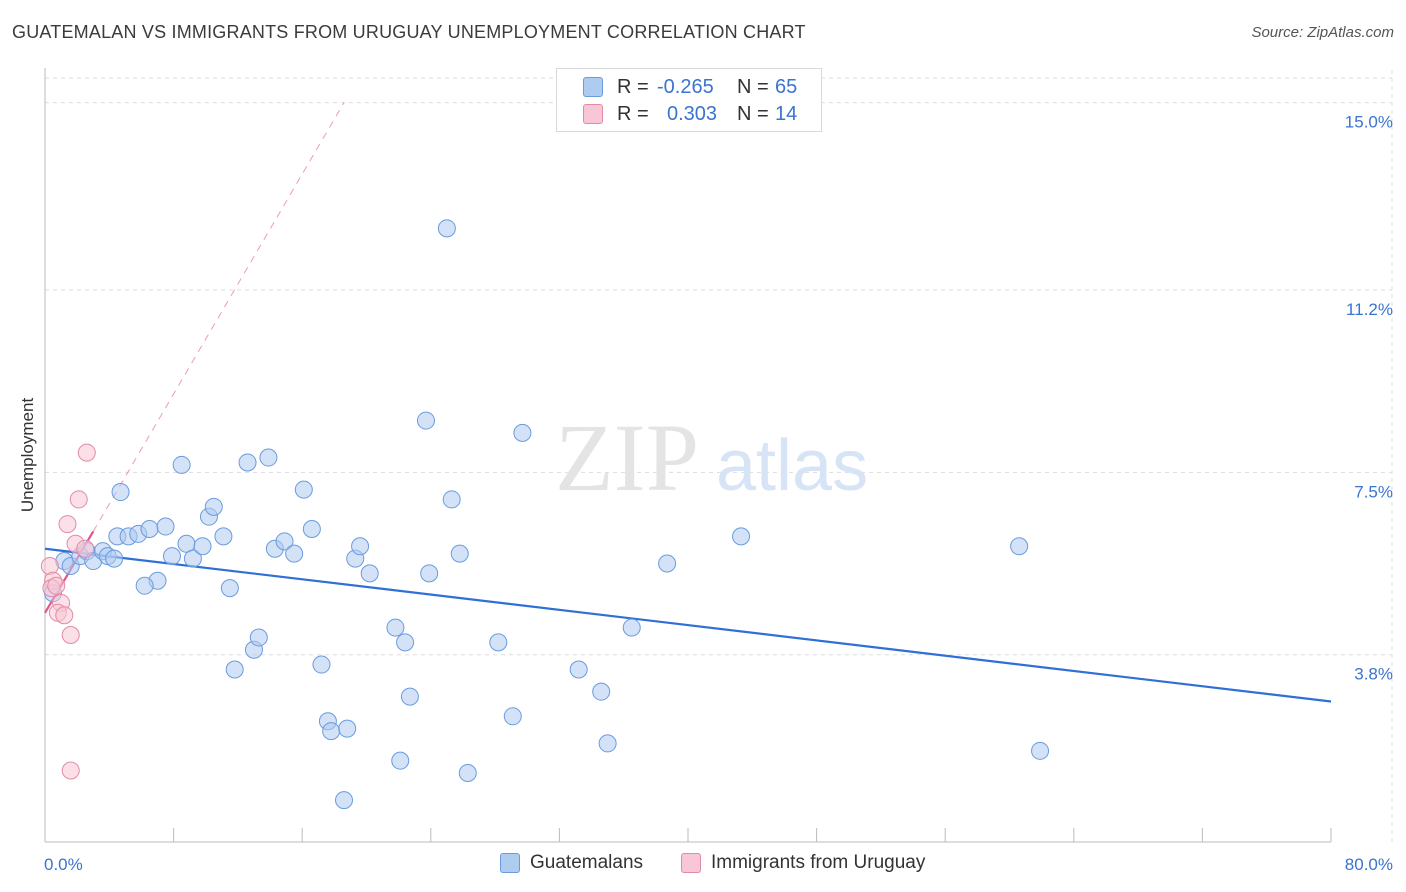  Describe the element at coordinates (1322, 32) in the screenshot. I see `source-label: Source: ZipAtlas.com` at that location.